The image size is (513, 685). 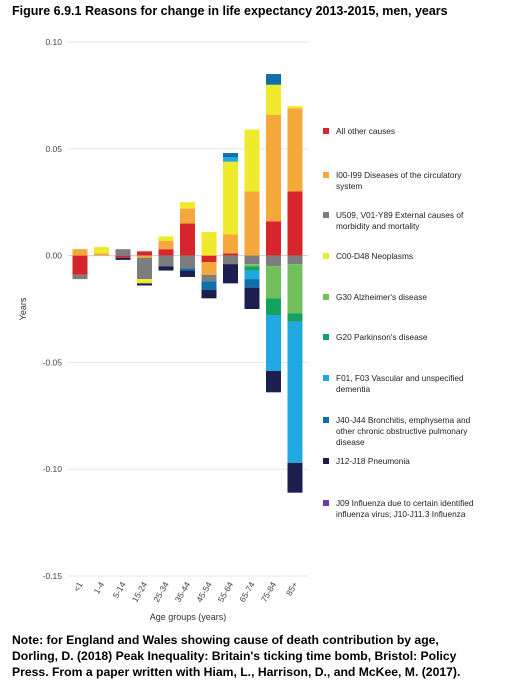 What do you see at coordinates (161, 592) in the screenshot?
I see `x-tick-label: 25-34` at bounding box center [161, 592].